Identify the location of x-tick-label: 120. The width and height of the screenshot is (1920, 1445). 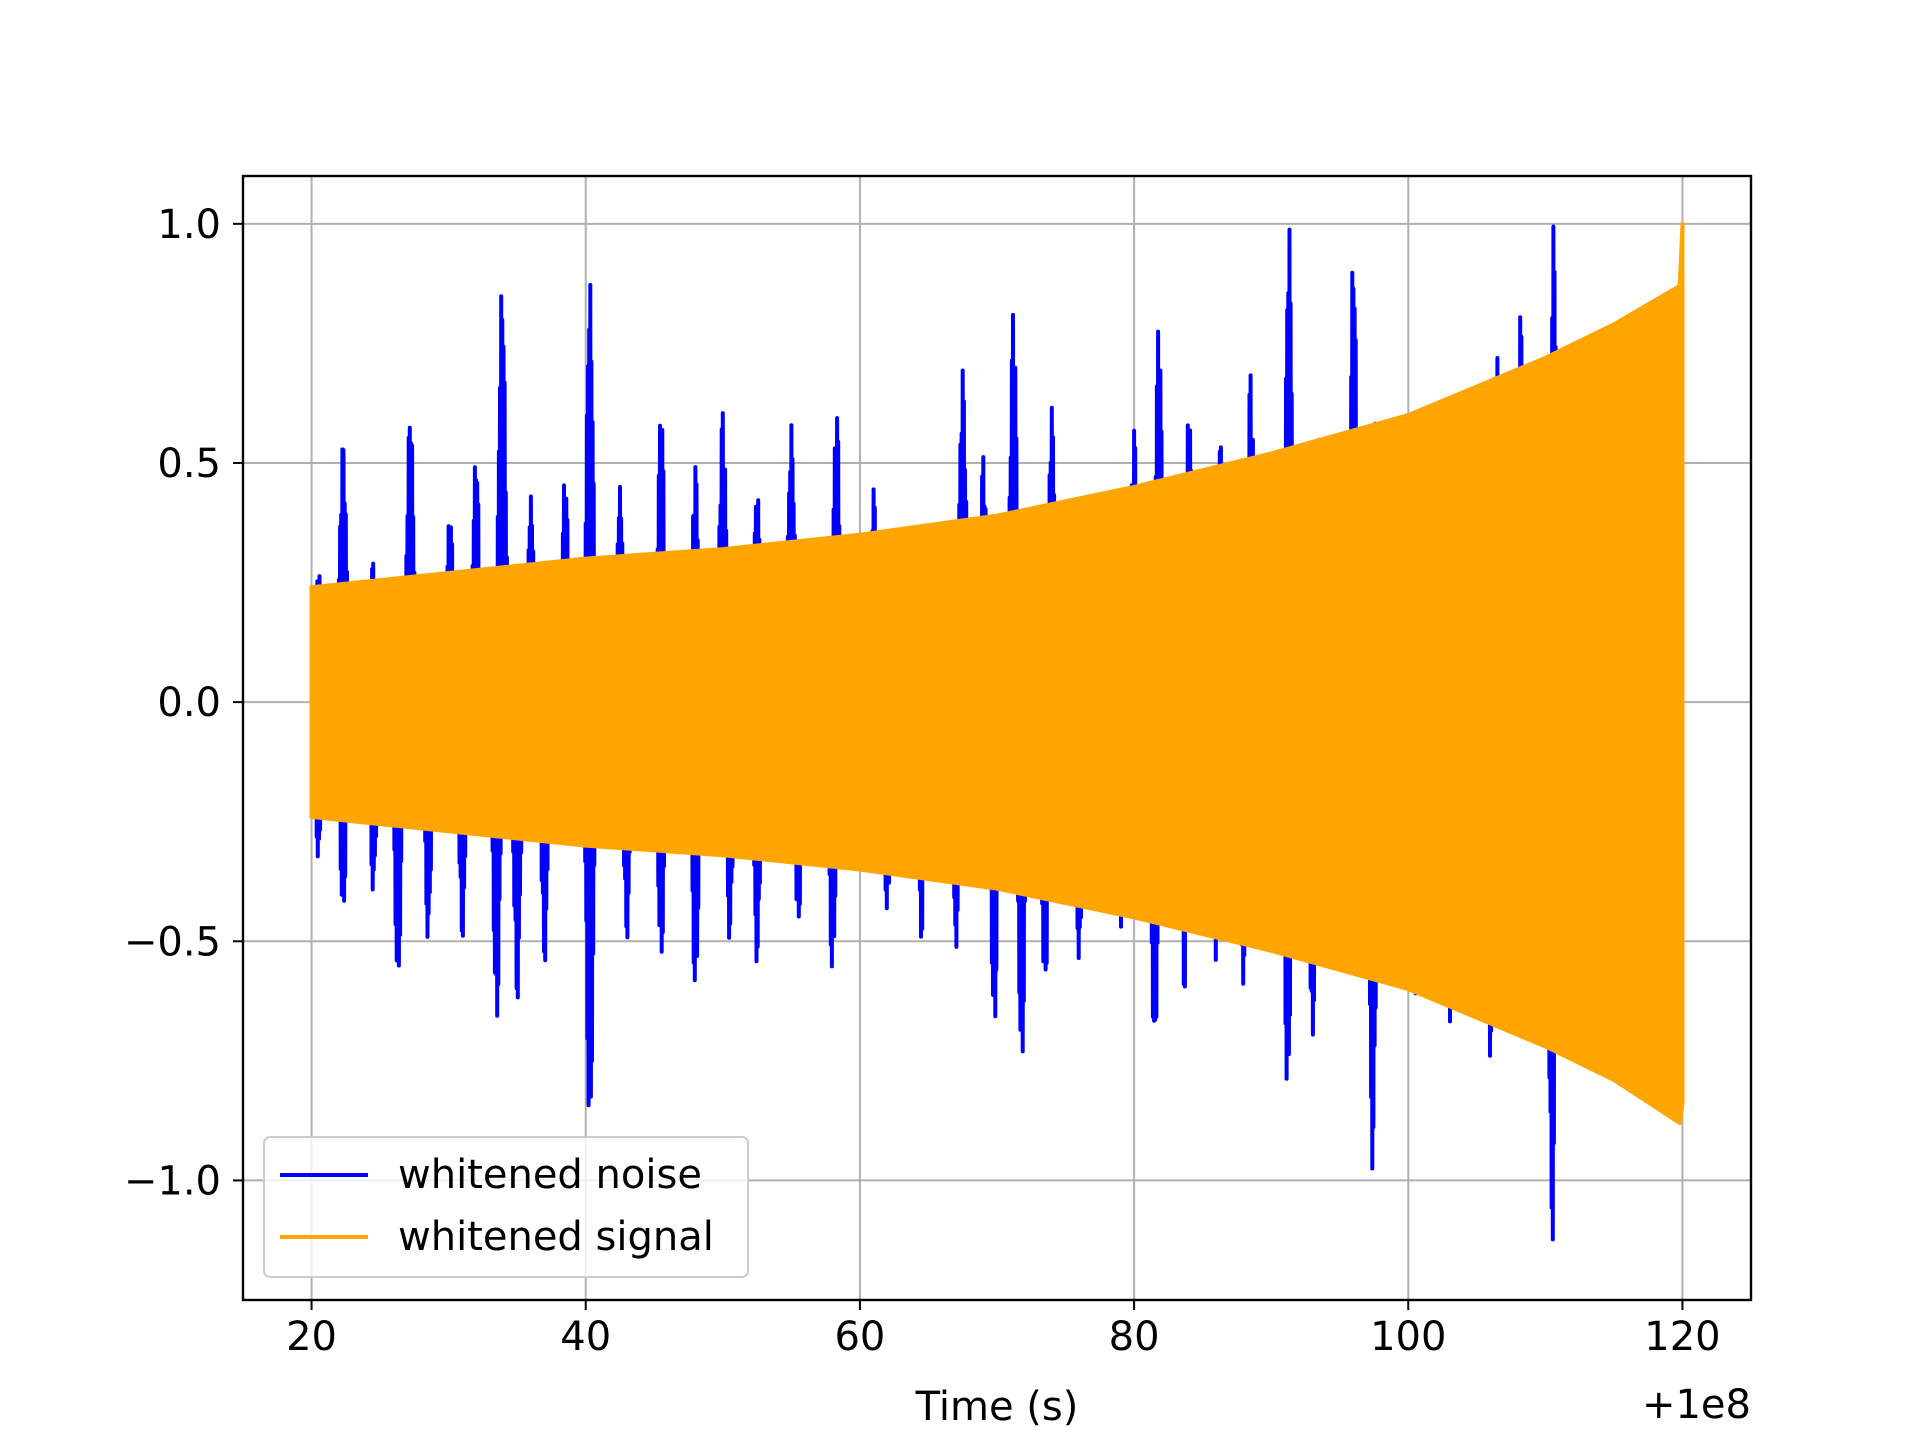
(1682, 1337).